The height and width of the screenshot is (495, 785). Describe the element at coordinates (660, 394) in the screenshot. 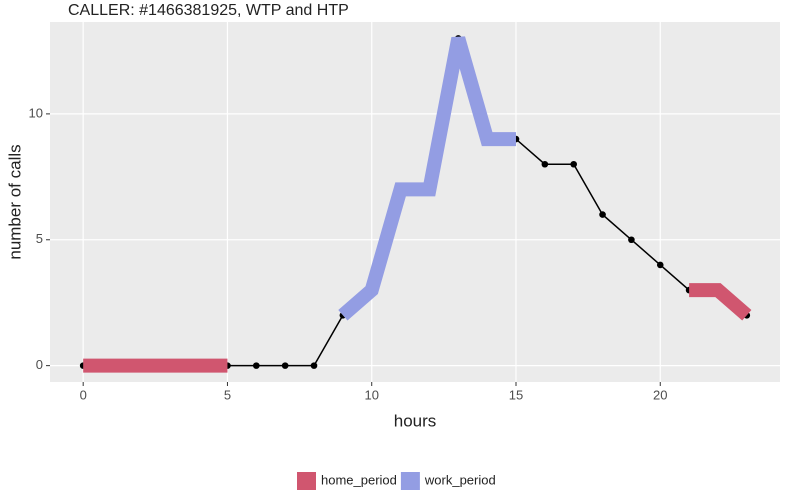

I see `x-tick-label: 20` at that location.